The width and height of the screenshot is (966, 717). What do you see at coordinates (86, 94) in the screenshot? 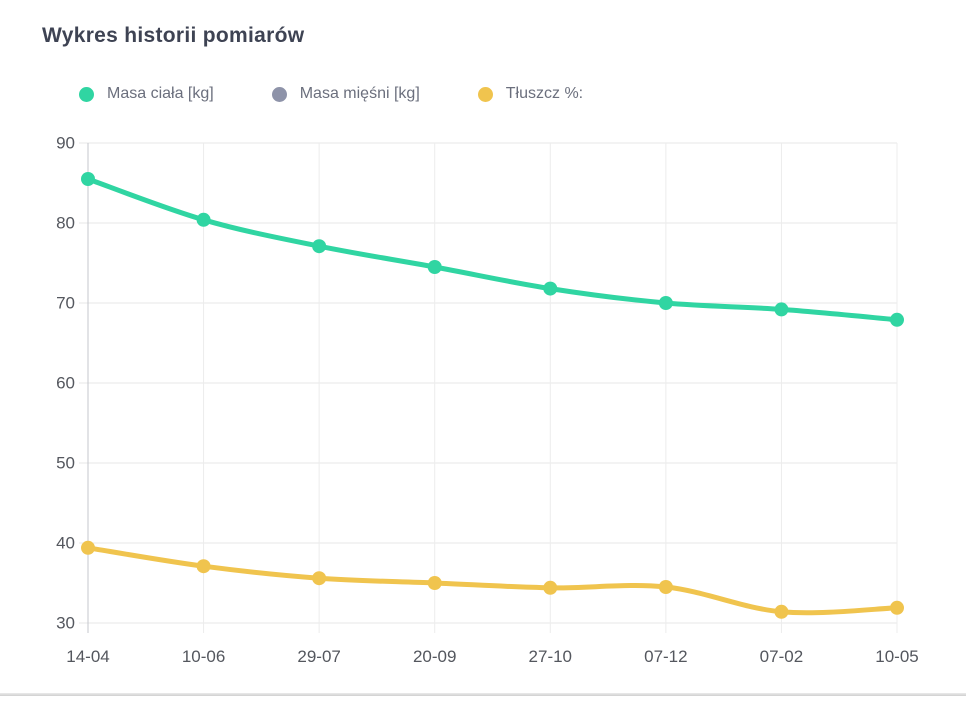
I see `legend-dot-masa-ciala-icon` at bounding box center [86, 94].